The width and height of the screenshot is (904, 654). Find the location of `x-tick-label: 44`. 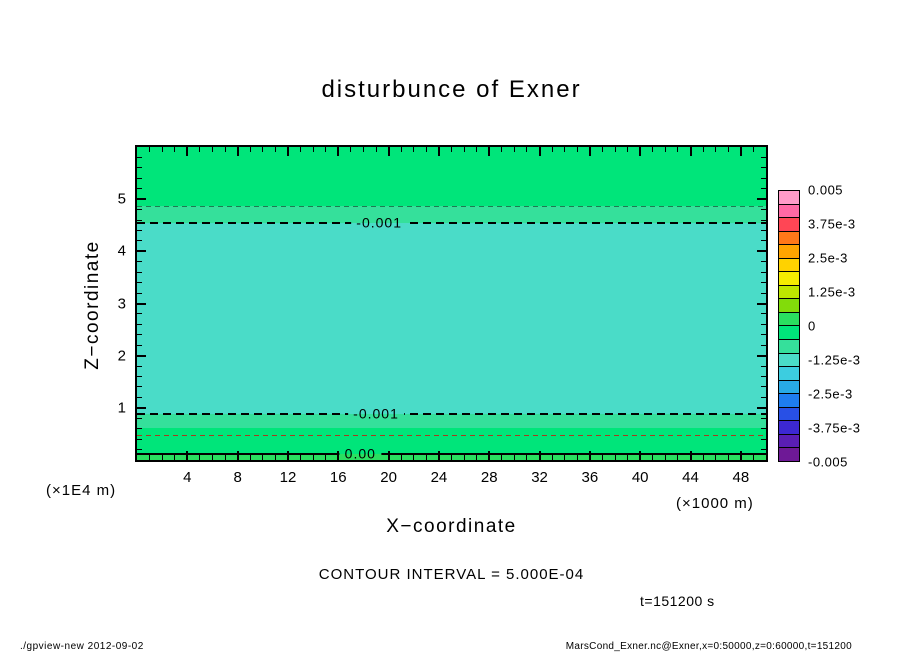

x-tick-label: 44 is located at coordinates (690, 477).